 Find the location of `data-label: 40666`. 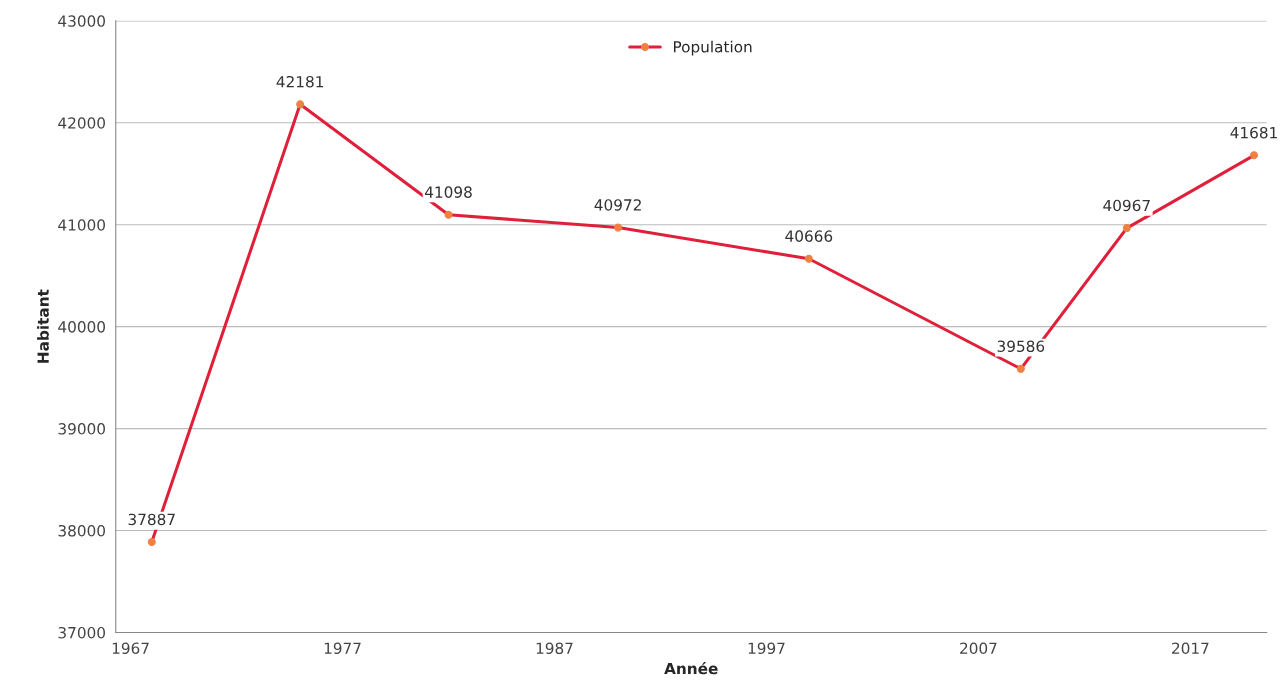

data-label: 40666 is located at coordinates (809, 236).